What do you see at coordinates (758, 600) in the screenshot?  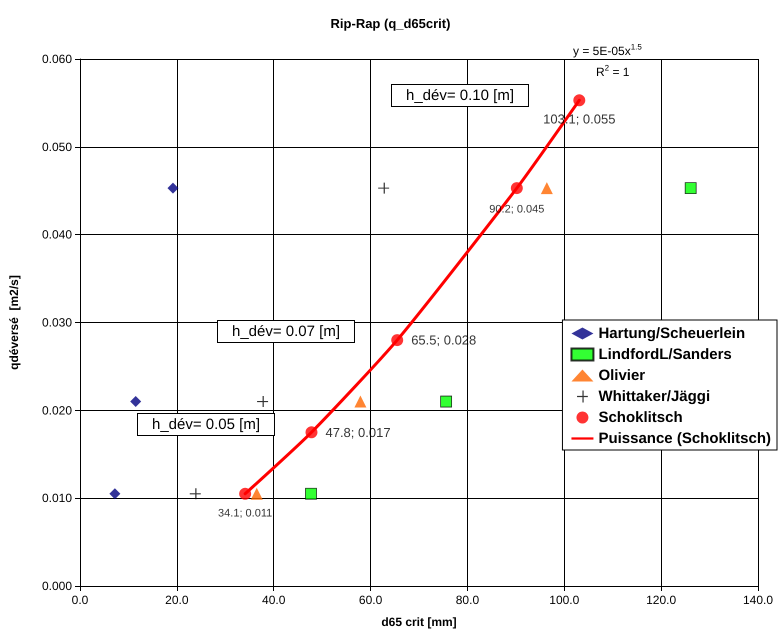 I see `x-tick-label: 140.0` at bounding box center [758, 600].